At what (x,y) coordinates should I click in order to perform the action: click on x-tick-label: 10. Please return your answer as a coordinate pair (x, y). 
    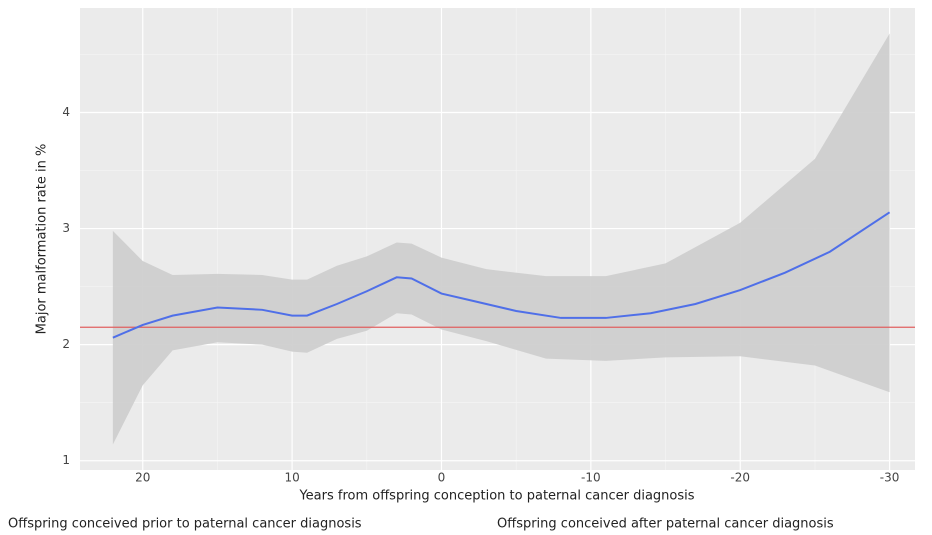
    Looking at the image, I should click on (291, 478).